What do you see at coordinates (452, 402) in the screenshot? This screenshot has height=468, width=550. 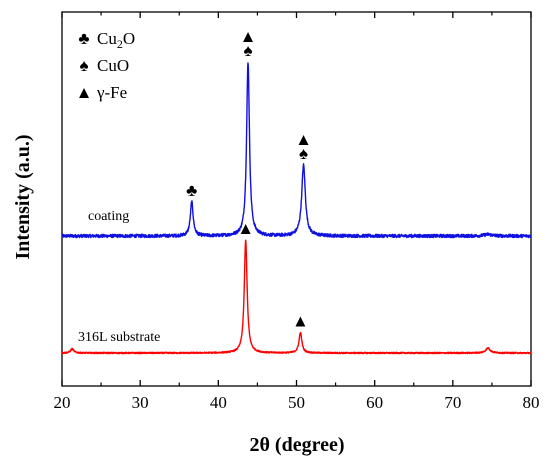 I see `x-tick-label: 70` at bounding box center [452, 402].